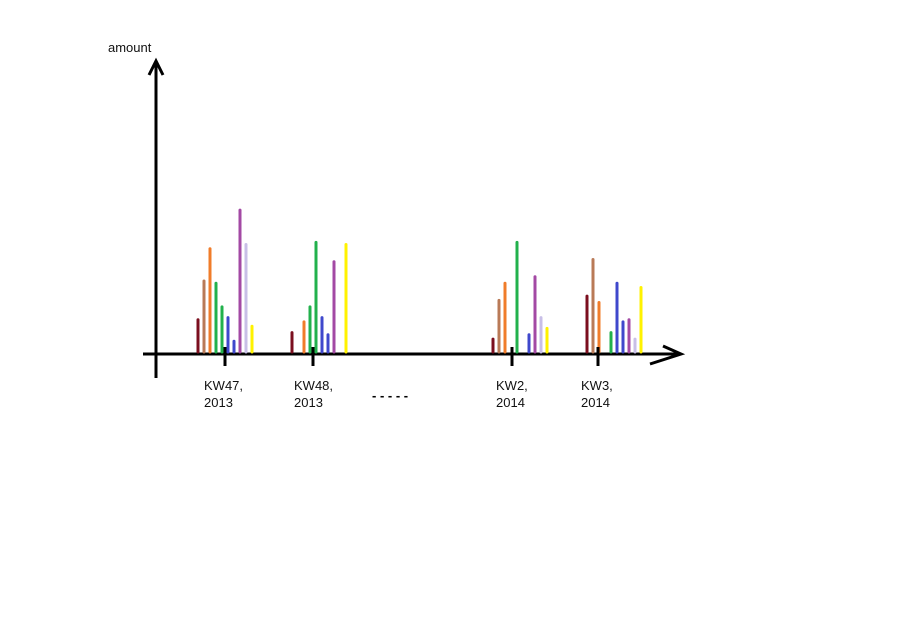 The height and width of the screenshot is (638, 913). I want to click on x-tick-label-line1: KW48,, so click(313, 385).